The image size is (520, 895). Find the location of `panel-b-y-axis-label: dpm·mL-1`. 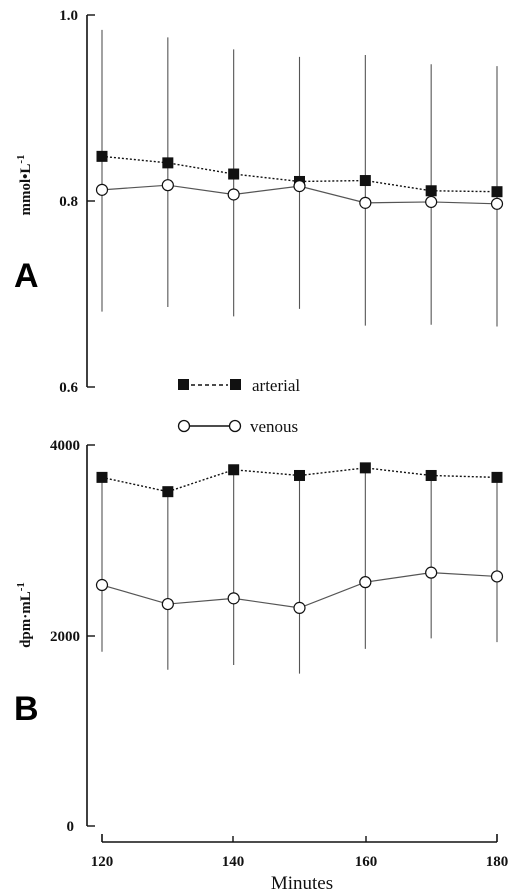

panel-b-y-axis-label: dpm·mL-1 is located at coordinates (24, 615).